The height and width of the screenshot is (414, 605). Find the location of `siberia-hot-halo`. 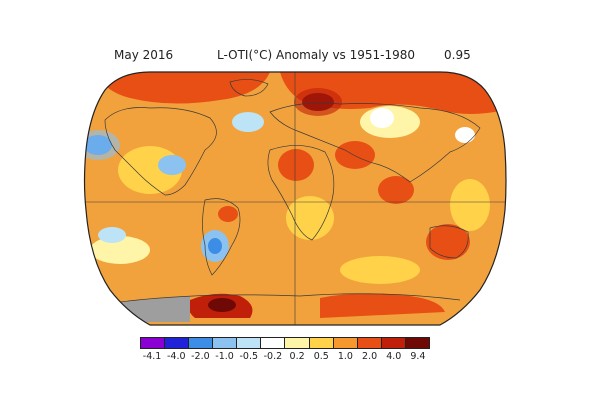

siberia-hot-halo is located at coordinates (318, 102).